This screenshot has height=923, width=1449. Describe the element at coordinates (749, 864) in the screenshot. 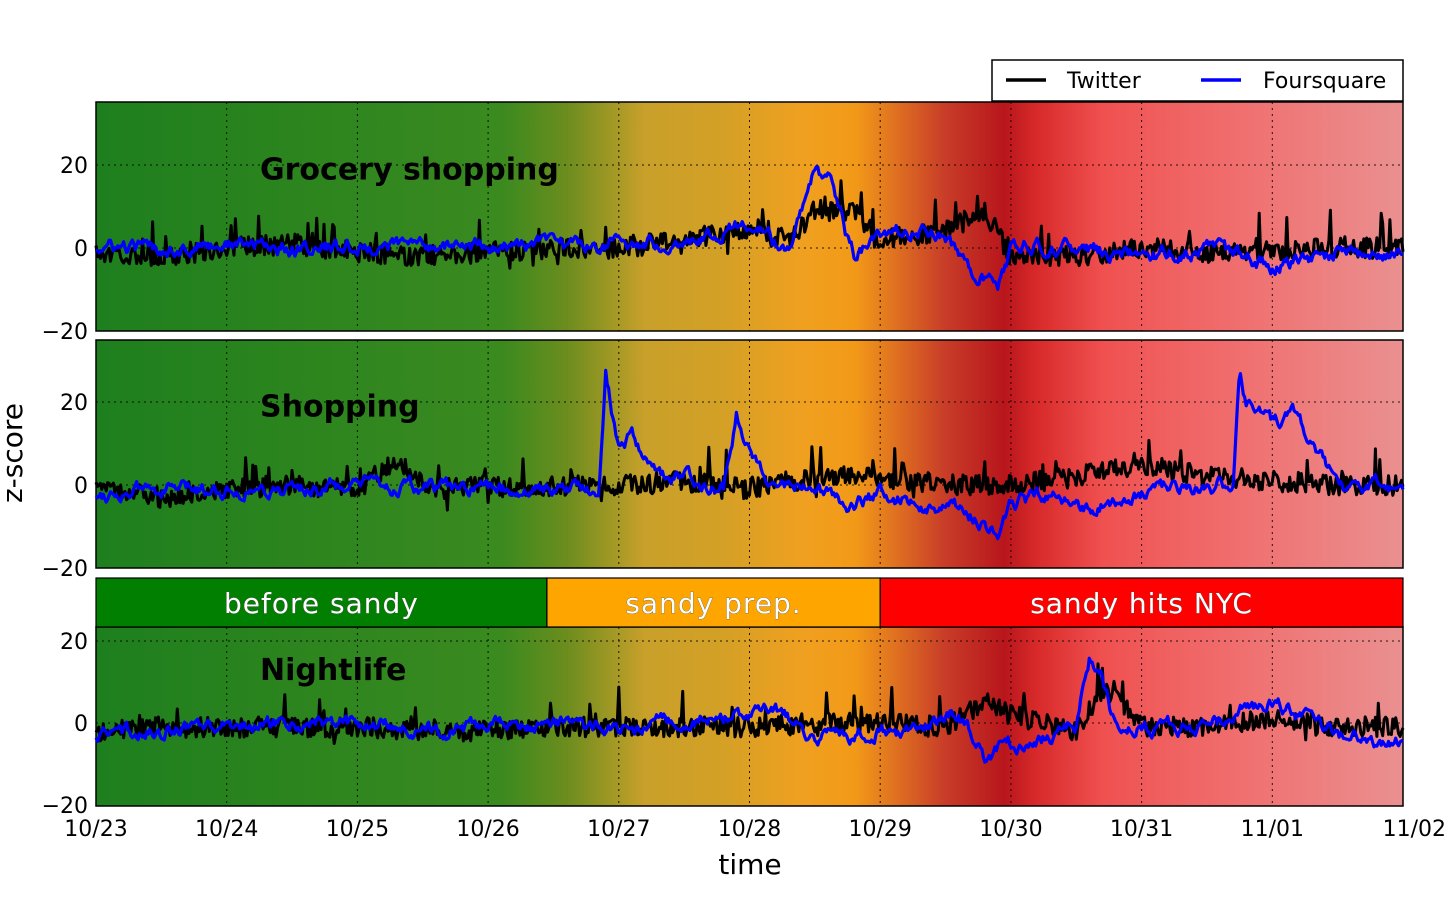

I see `x-axis-label: time` at that location.